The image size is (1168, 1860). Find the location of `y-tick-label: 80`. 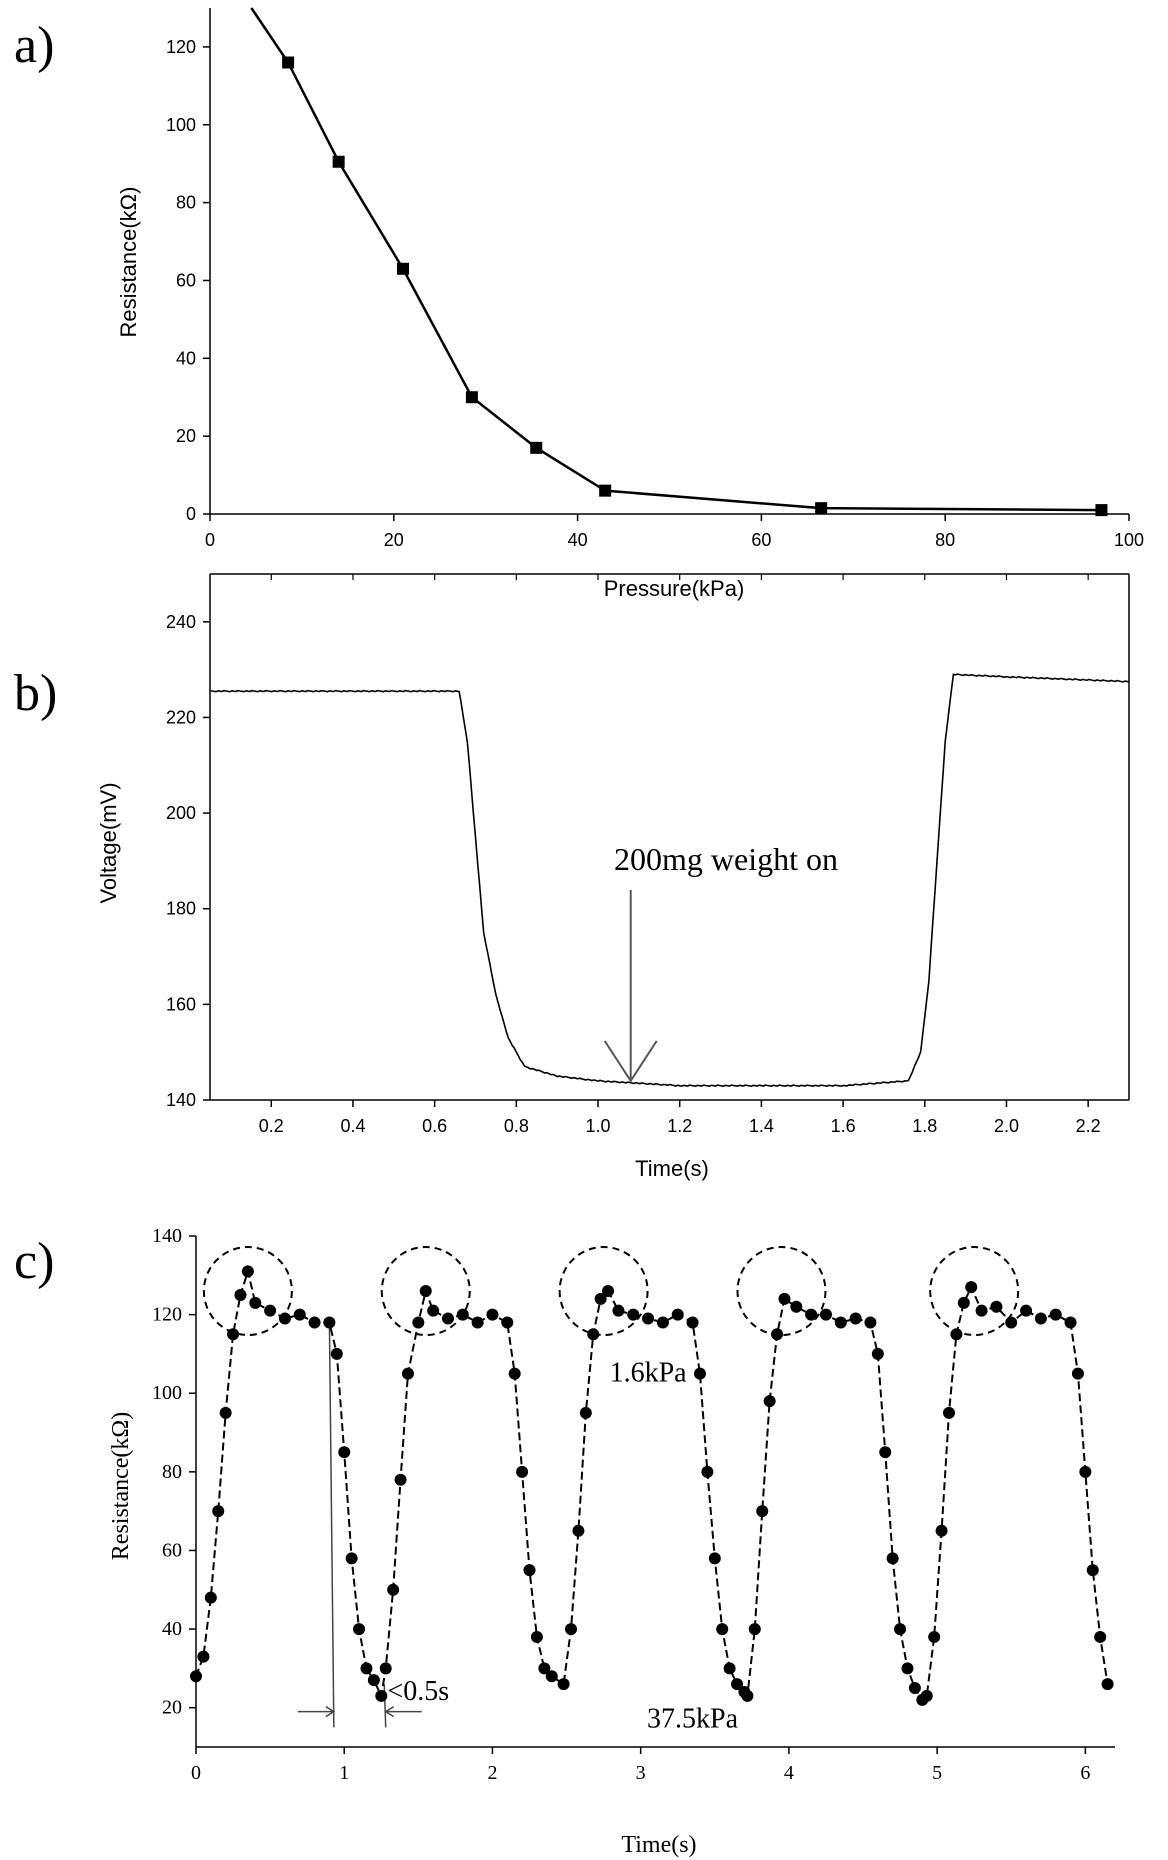

y-tick-label: 80 is located at coordinates (172, 1472).